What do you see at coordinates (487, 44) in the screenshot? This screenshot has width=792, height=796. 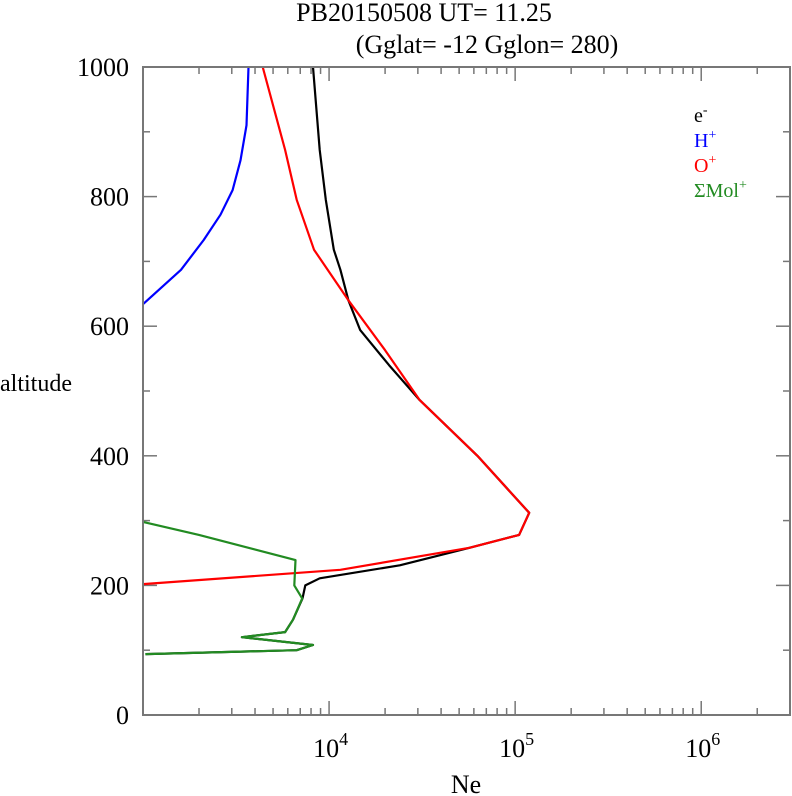 I see `chart-subtitle: (Gglat= -12 Gglon= 280)` at bounding box center [487, 44].